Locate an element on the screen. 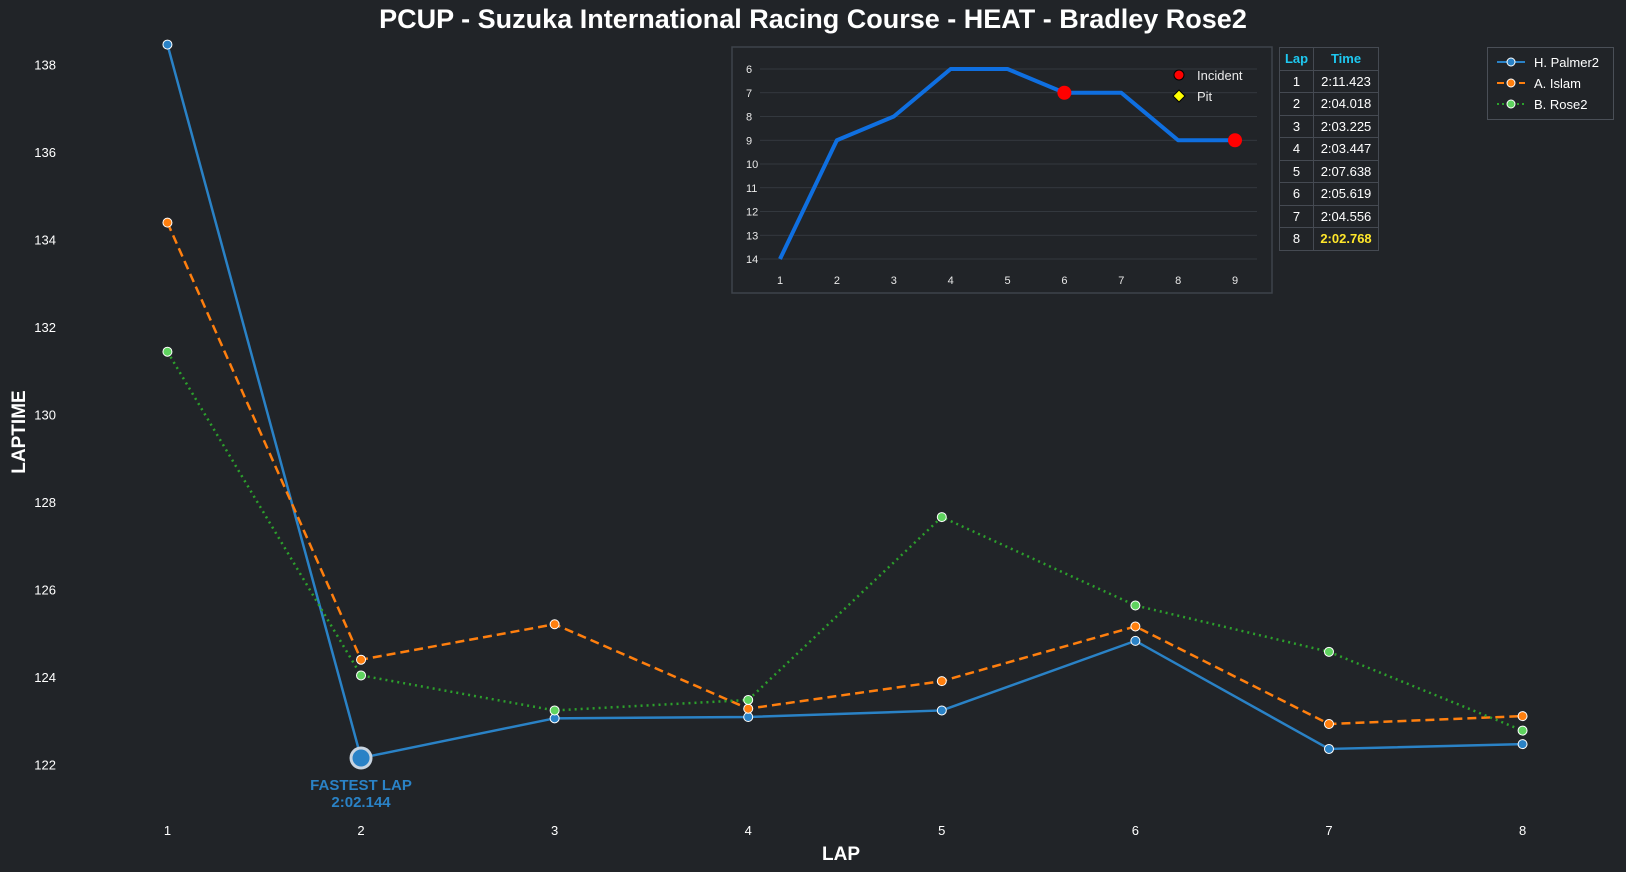 The height and width of the screenshot is (872, 1626). inset-y-tick-label: 10 is located at coordinates (752, 165).